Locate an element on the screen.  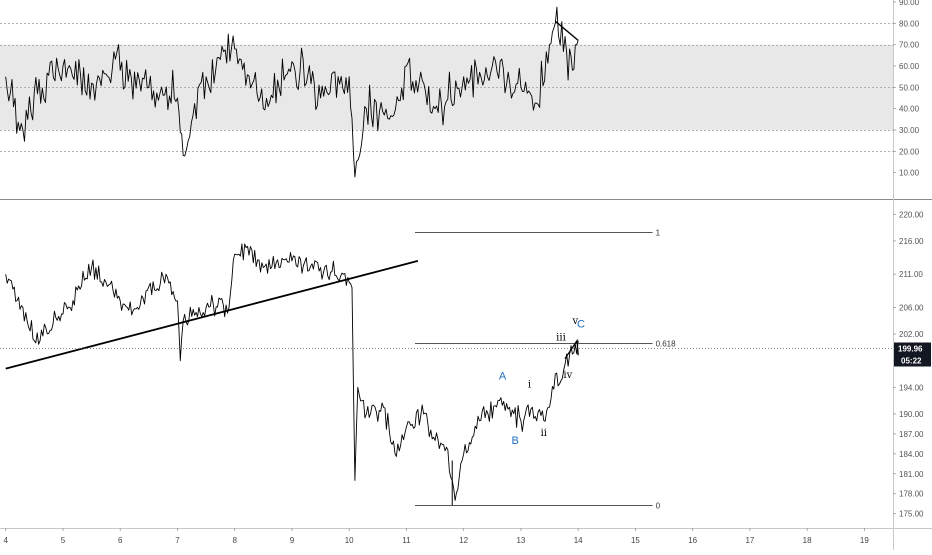
price-y-tick: 202.00 is located at coordinates (911, 334).